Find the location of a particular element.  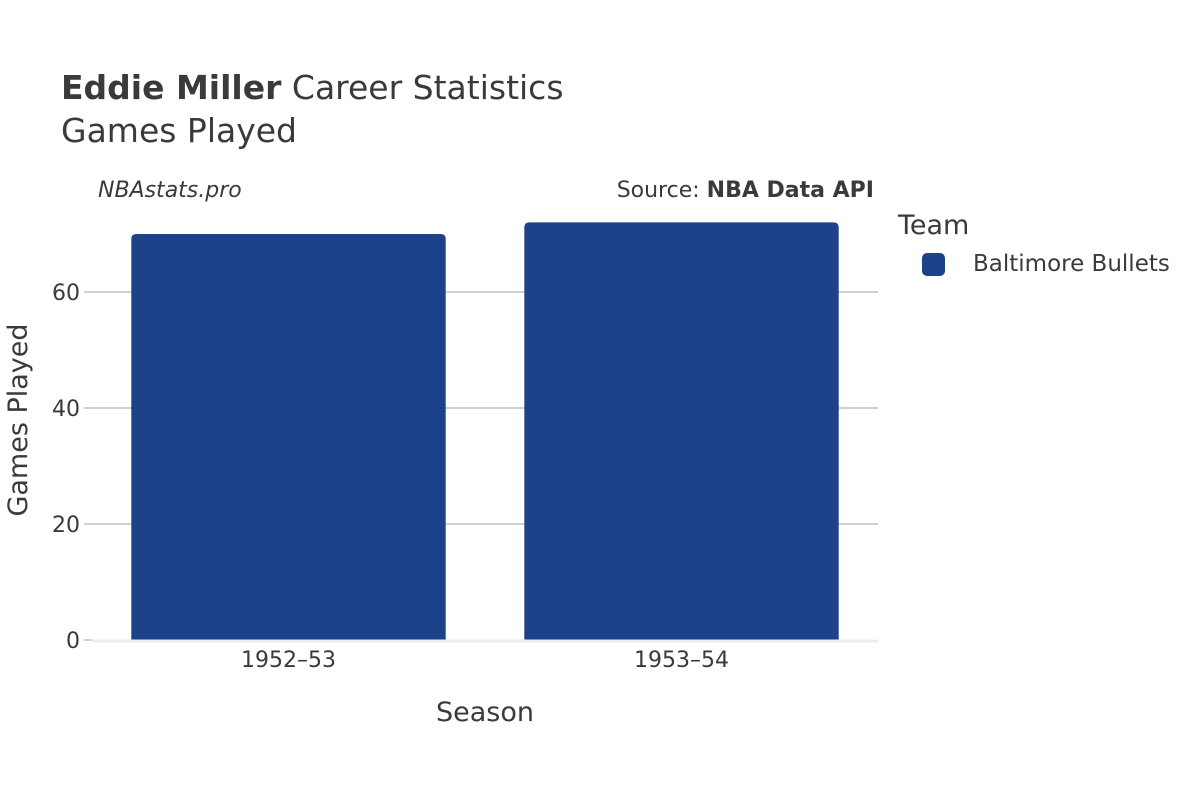

legend-item-baltimore-bullets: Baltimore Bullets is located at coordinates (1046, 264).